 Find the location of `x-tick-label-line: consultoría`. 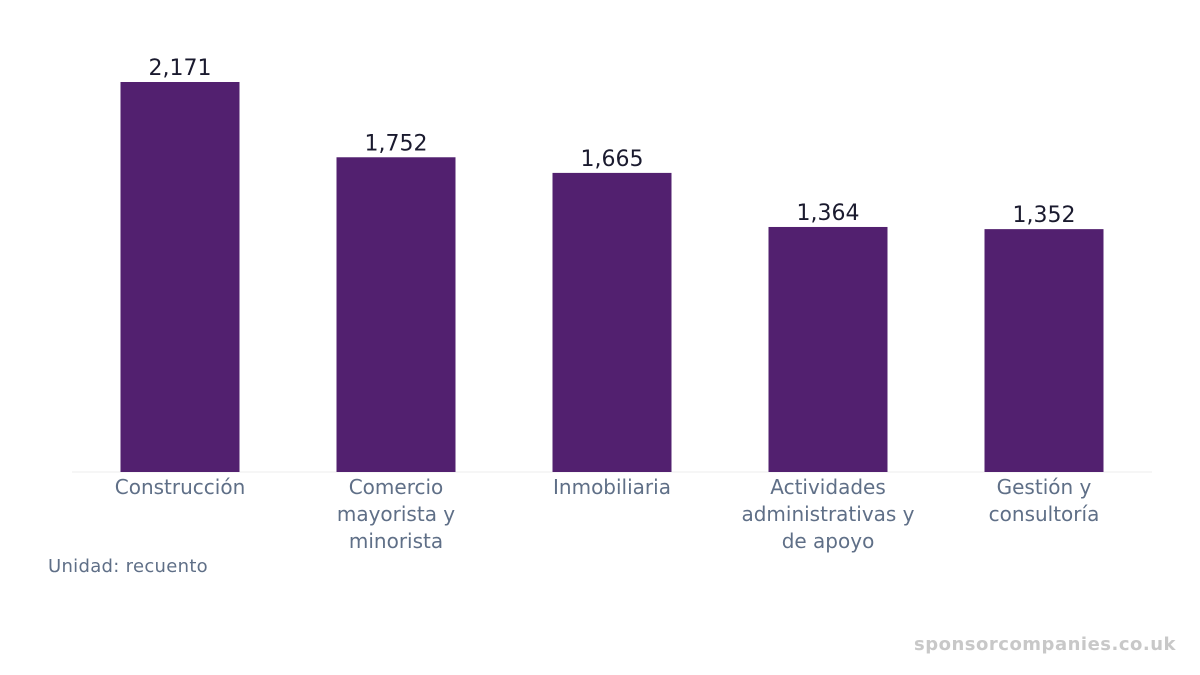

x-tick-label-line: consultoría is located at coordinates (1044, 514).